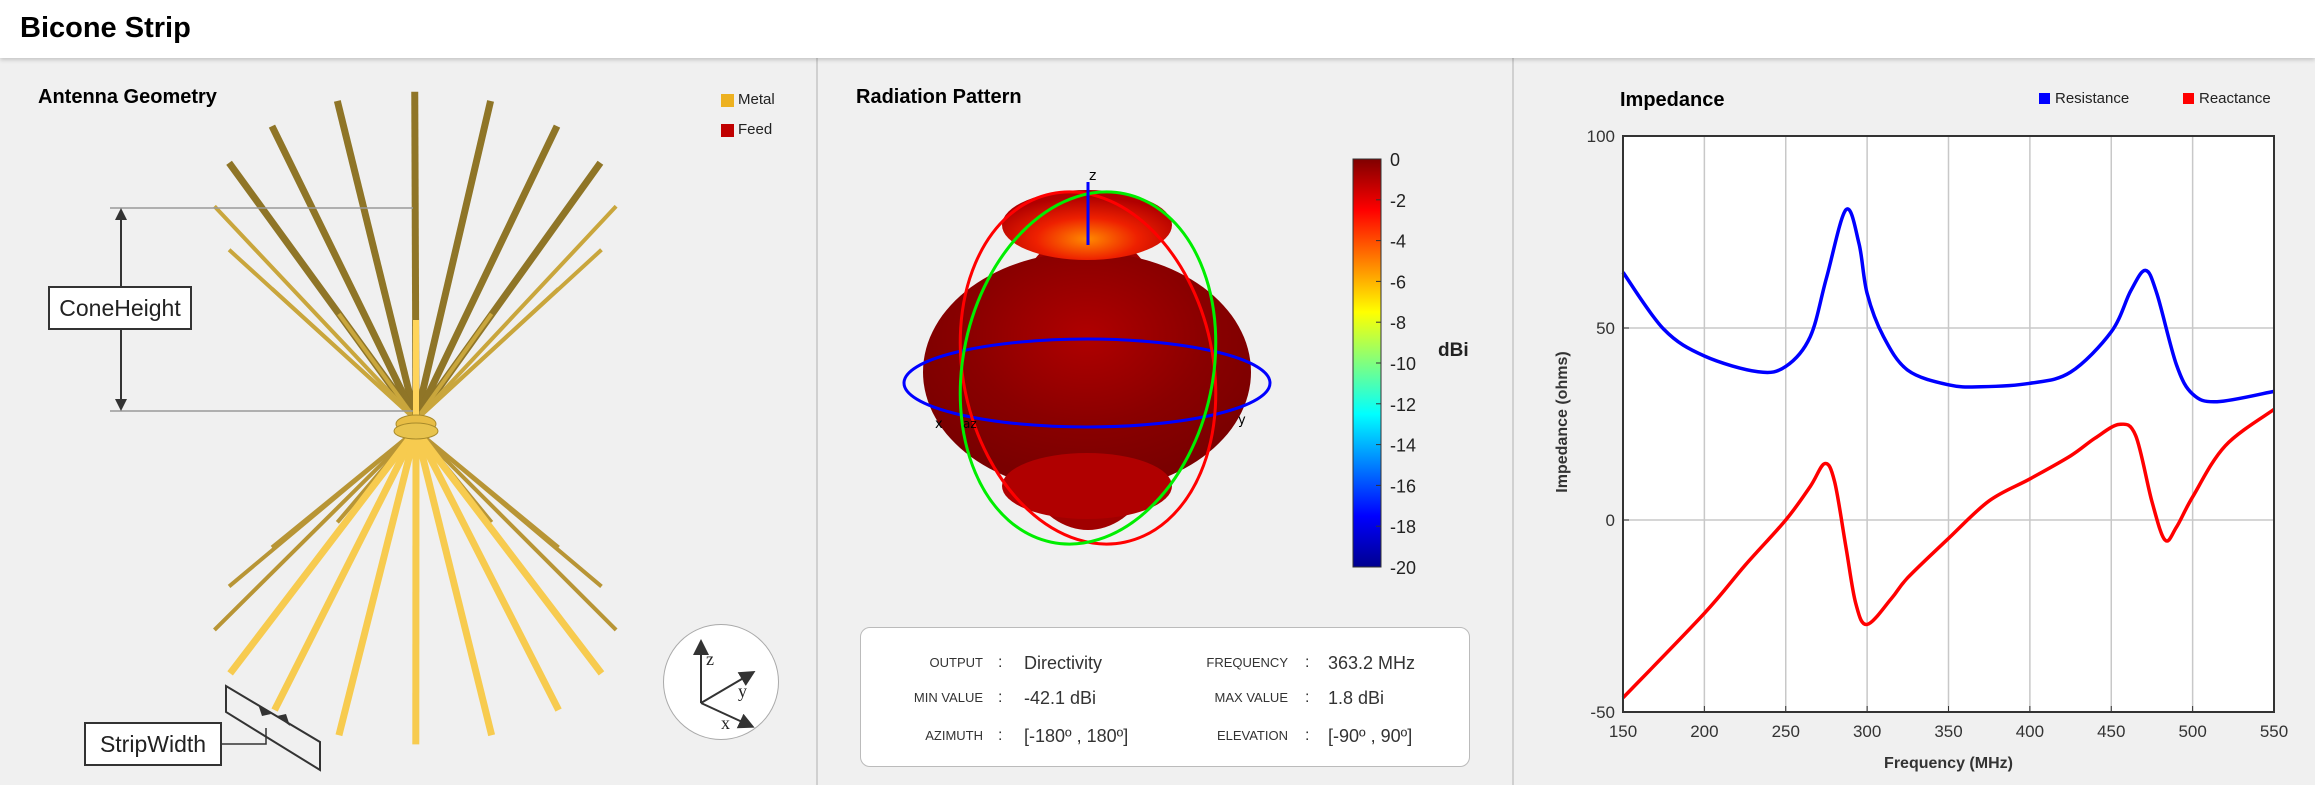 This screenshot has height=785, width=2315. I want to click on elevation-circle-green, so click(1088, 368).